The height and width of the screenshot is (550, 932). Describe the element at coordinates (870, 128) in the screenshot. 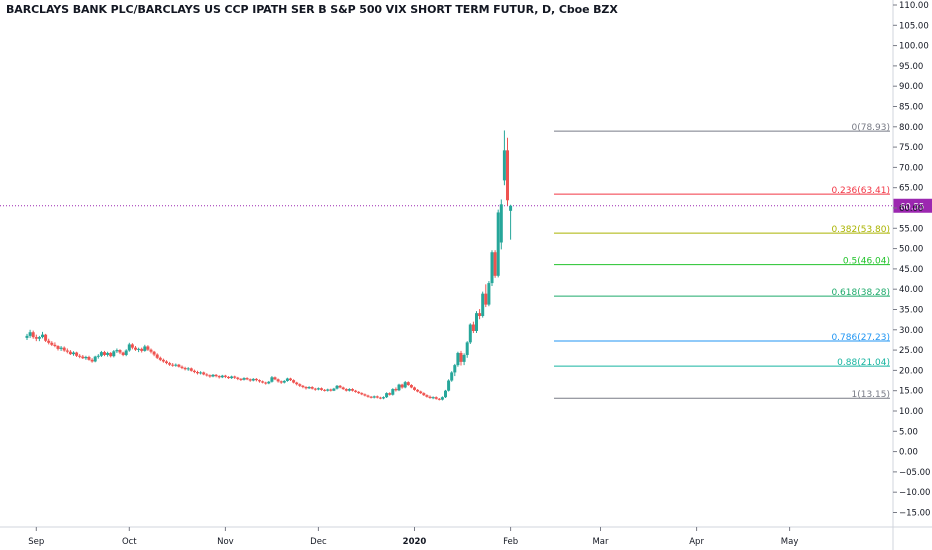

I see `fib-level-label: 0(78.93)` at that location.